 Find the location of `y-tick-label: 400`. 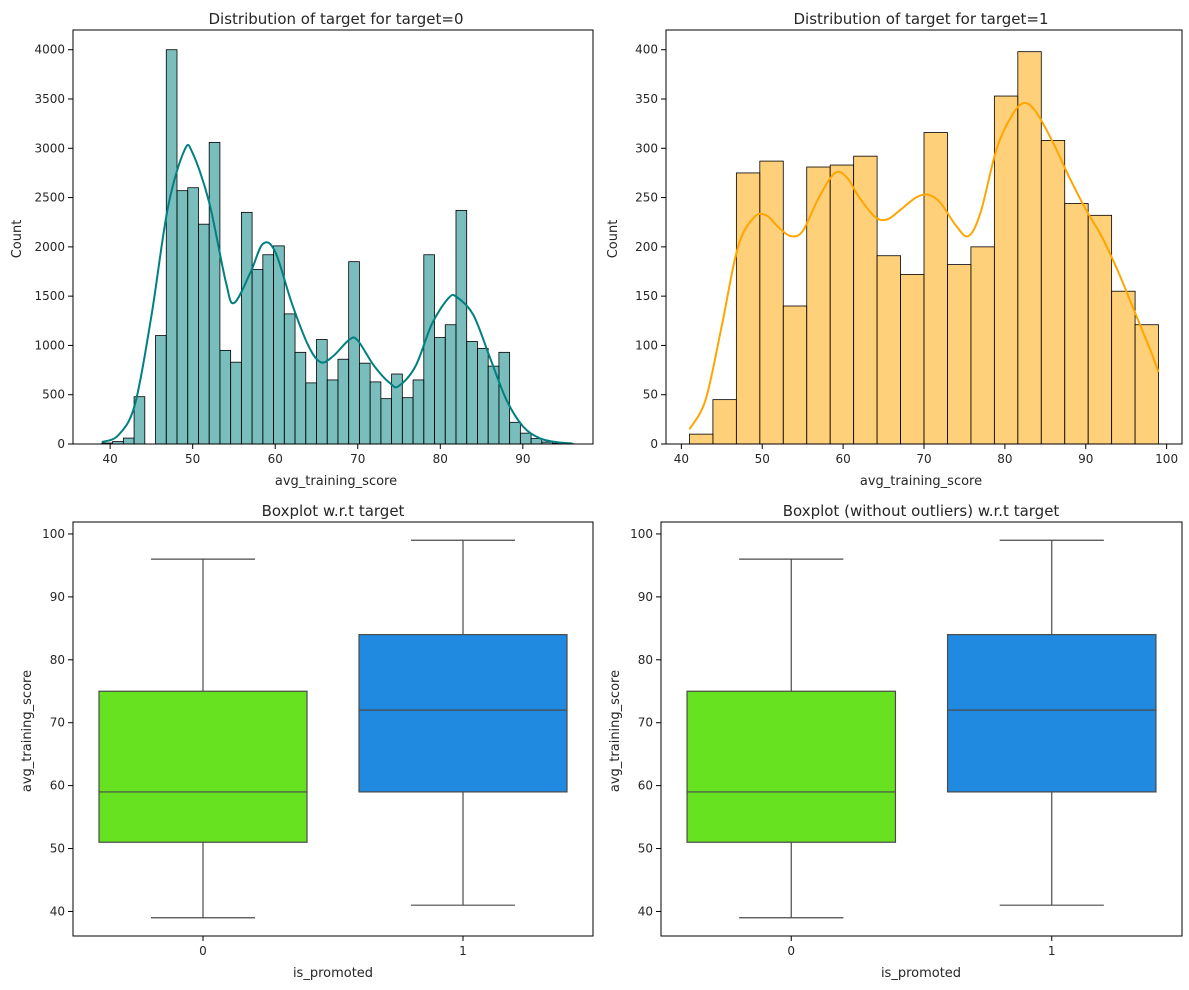

y-tick-label: 400 is located at coordinates (646, 50).